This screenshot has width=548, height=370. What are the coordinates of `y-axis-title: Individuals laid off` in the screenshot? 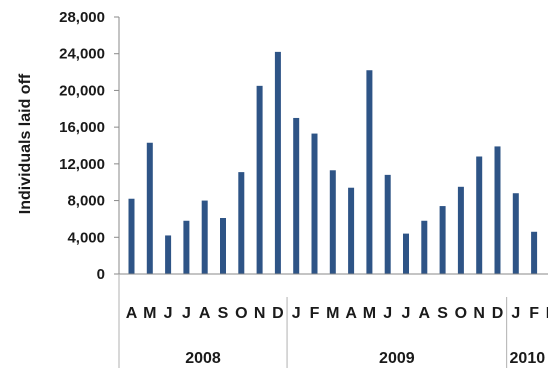 It's located at (25, 143).